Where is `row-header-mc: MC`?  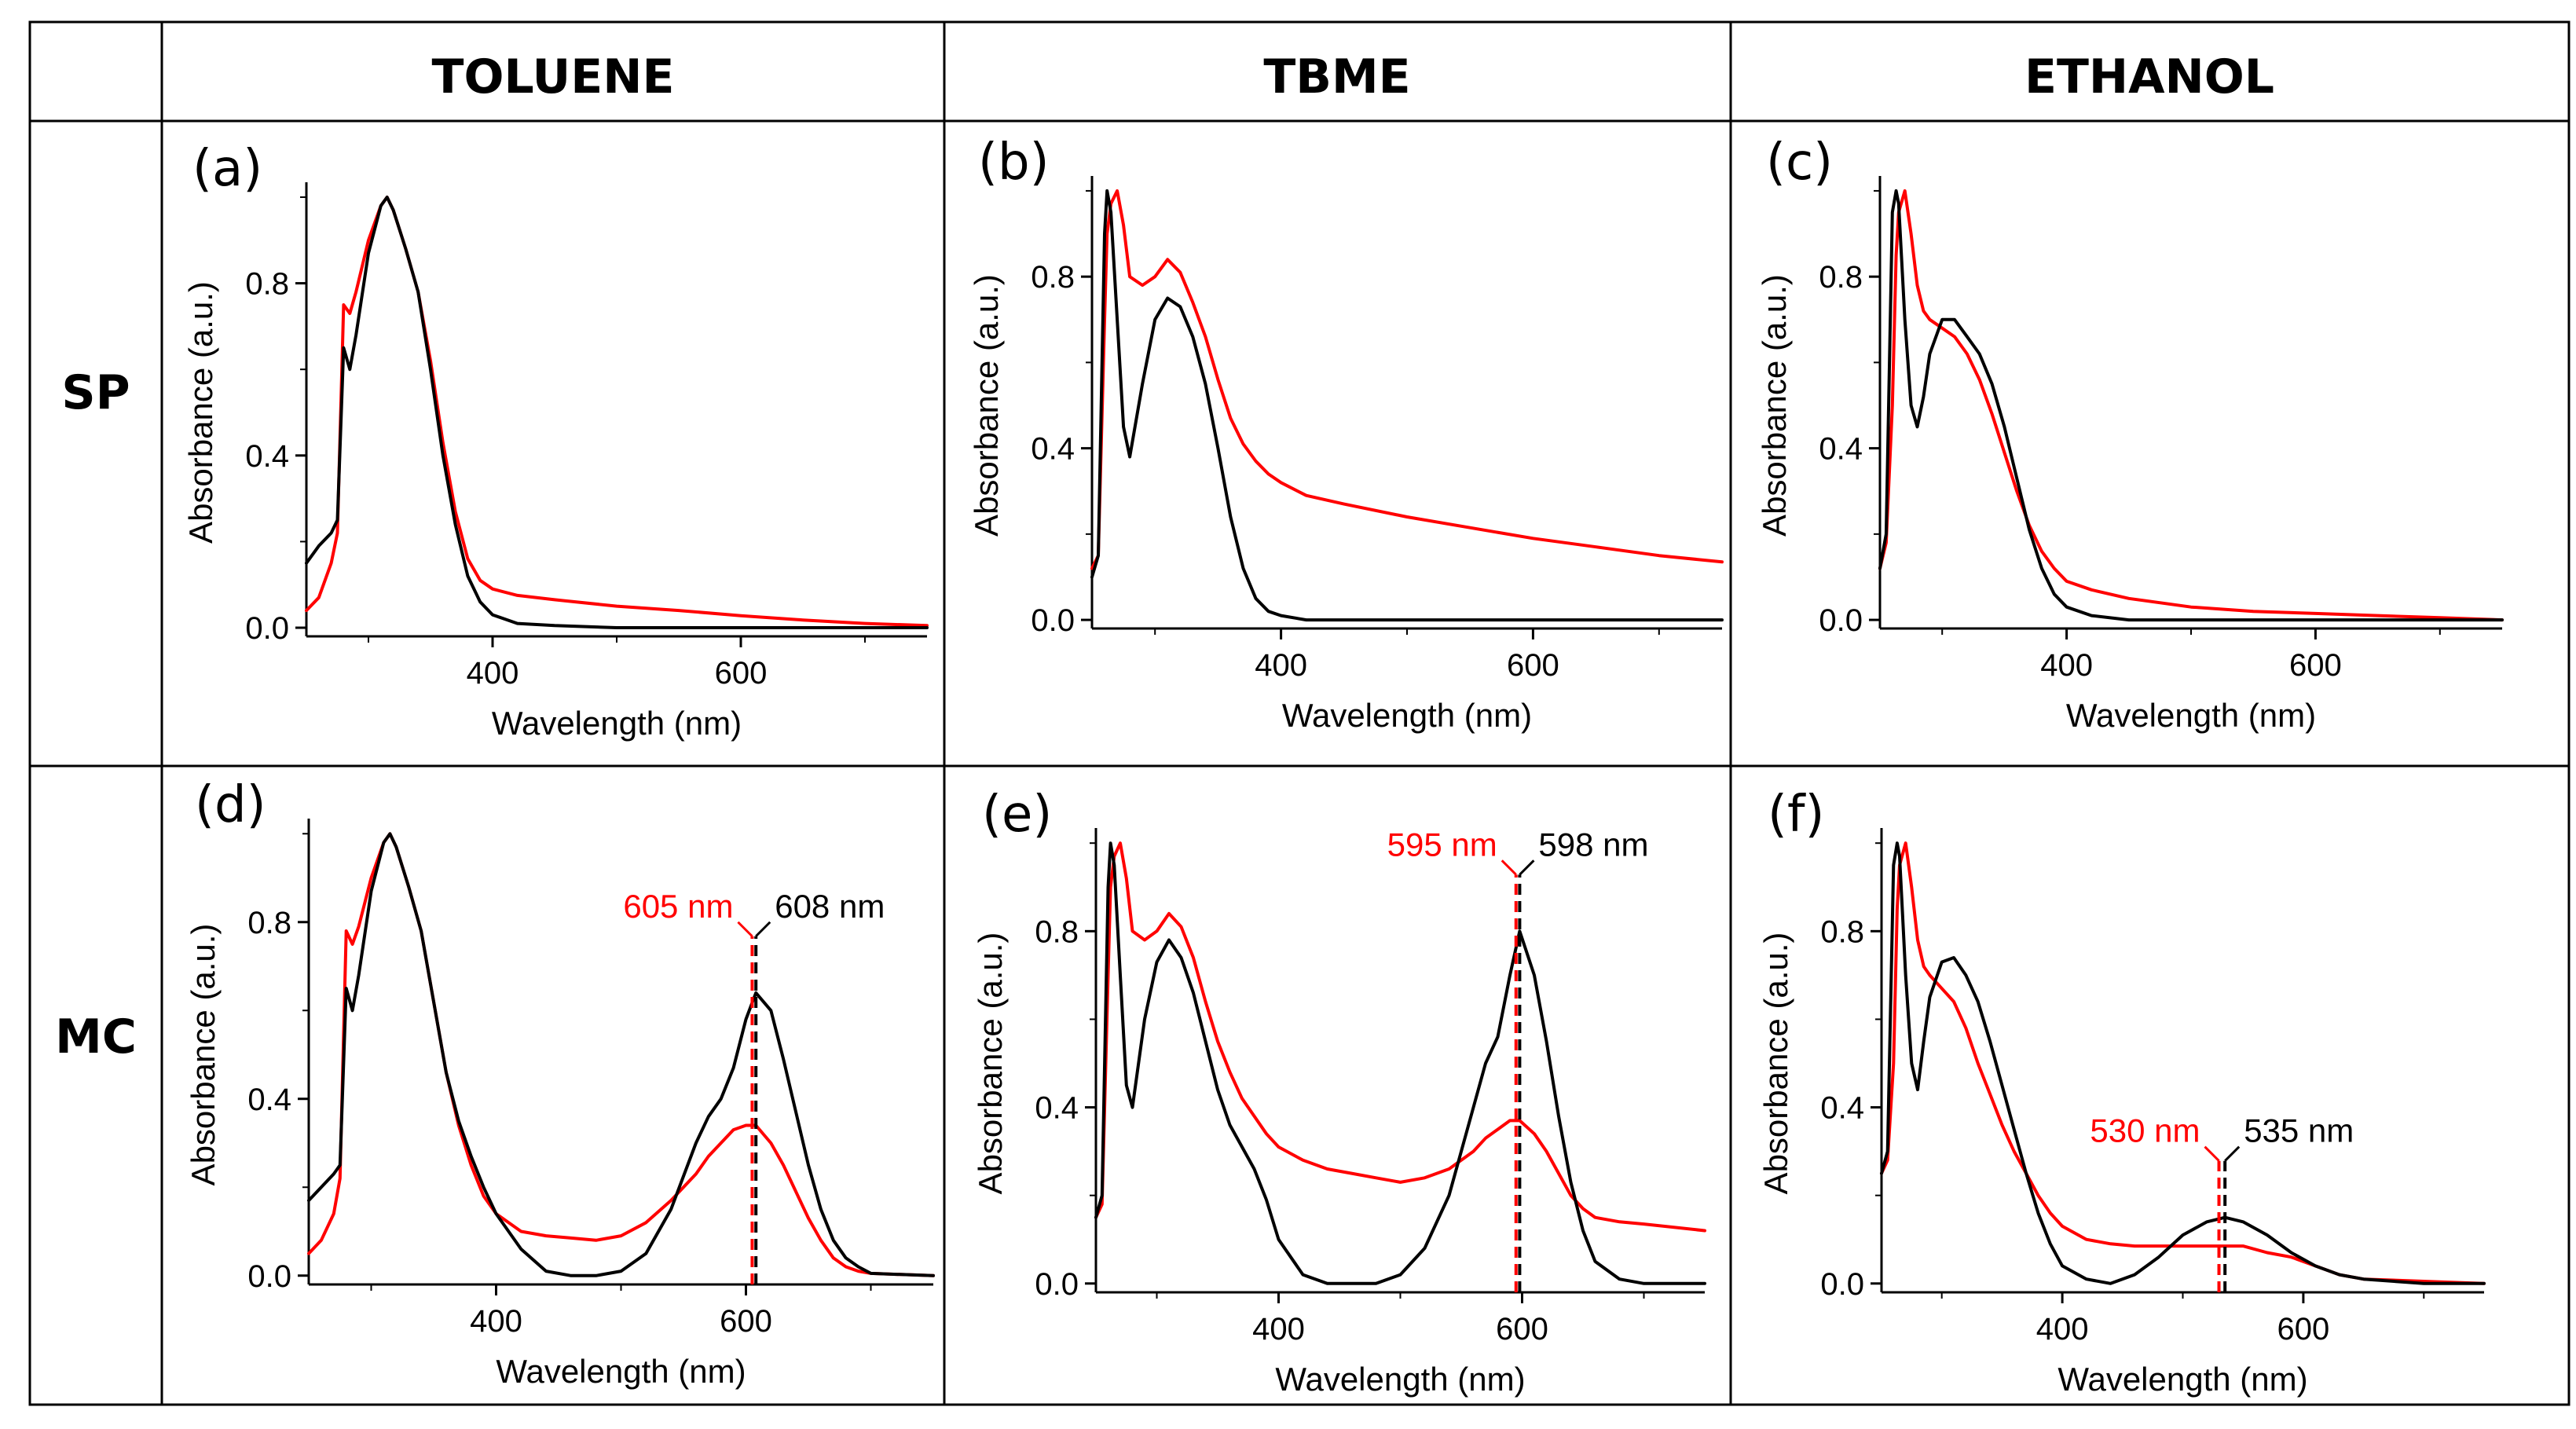 row-header-mc: MC is located at coordinates (96, 1037).